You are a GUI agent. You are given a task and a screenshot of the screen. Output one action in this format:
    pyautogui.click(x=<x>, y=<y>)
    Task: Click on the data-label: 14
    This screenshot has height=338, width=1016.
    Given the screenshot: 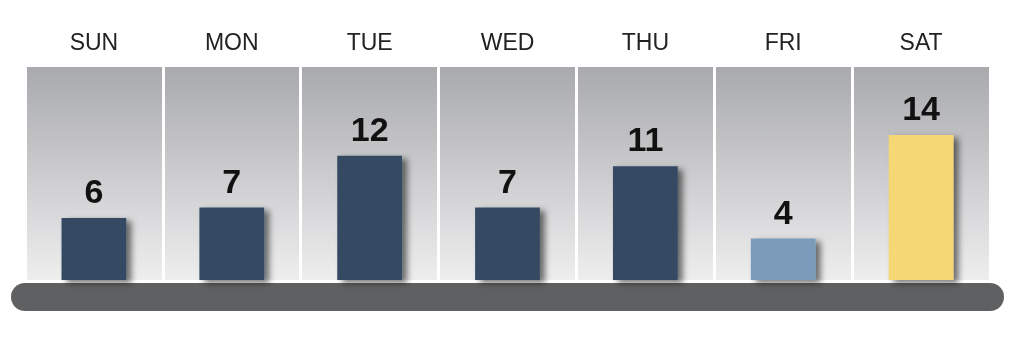 What is the action you would take?
    pyautogui.click(x=921, y=108)
    